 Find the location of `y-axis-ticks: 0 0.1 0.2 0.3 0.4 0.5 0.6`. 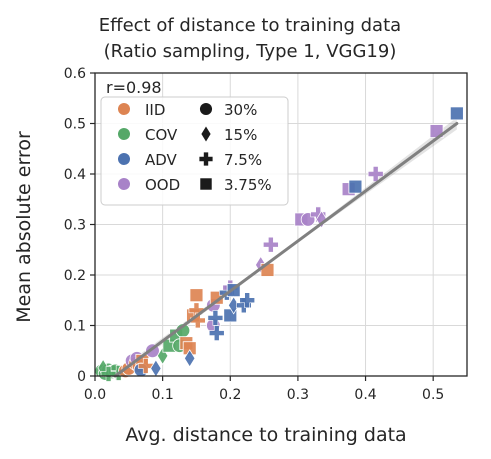

y-axis-ticks: 0 0.1 0.2 0.3 0.4 0.5 0.6 is located at coordinates (79, 225).